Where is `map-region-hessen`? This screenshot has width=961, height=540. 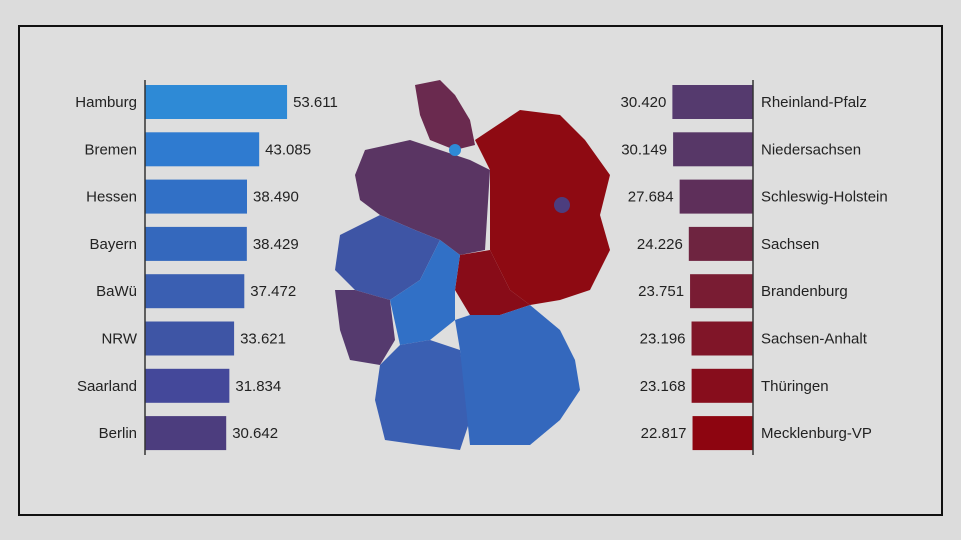
map-region-hessen is located at coordinates (425, 292).